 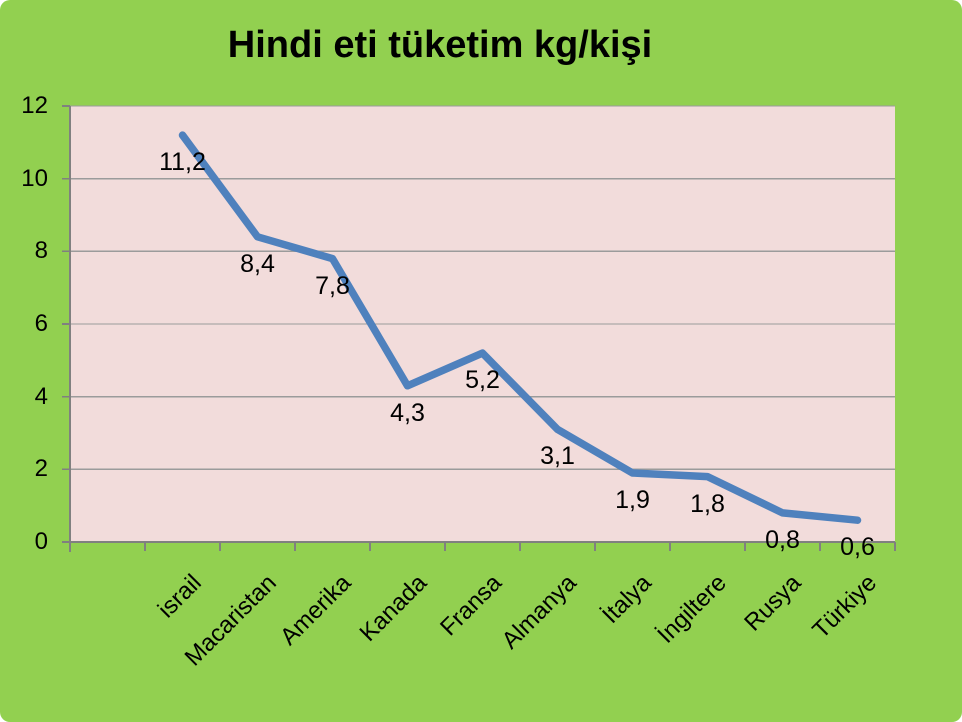 What do you see at coordinates (707, 503) in the screenshot?
I see `data-label-İngiltere: 1,8` at bounding box center [707, 503].